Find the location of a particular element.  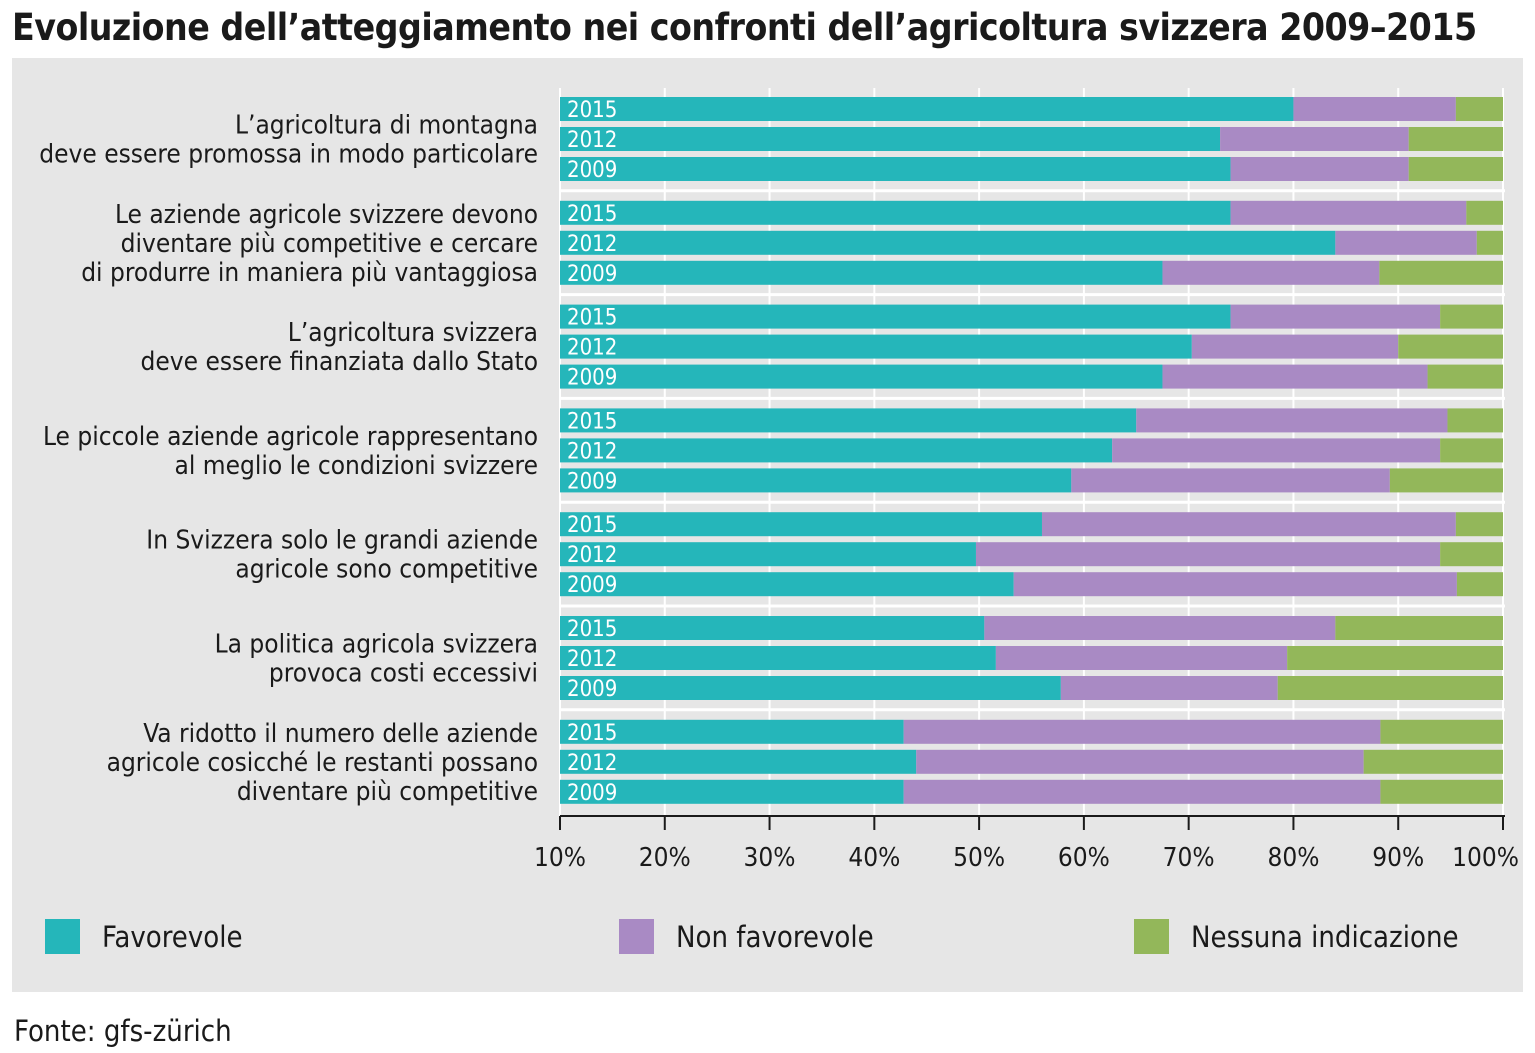

x-tick-label: 60% is located at coordinates (1084, 858).